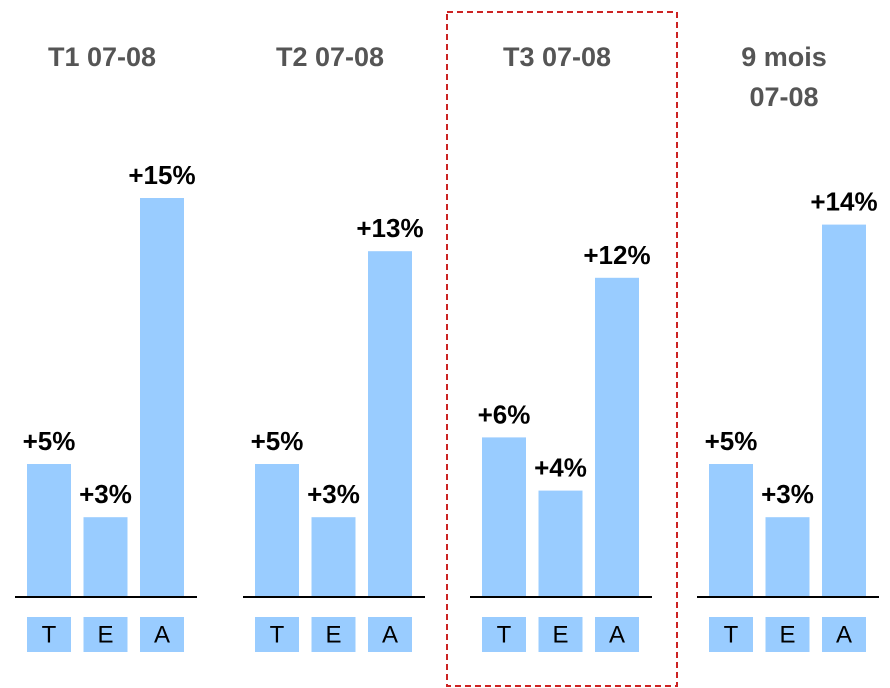 The image size is (890, 688). What do you see at coordinates (560, 468) in the screenshot?
I see `value-label: +4%` at bounding box center [560, 468].